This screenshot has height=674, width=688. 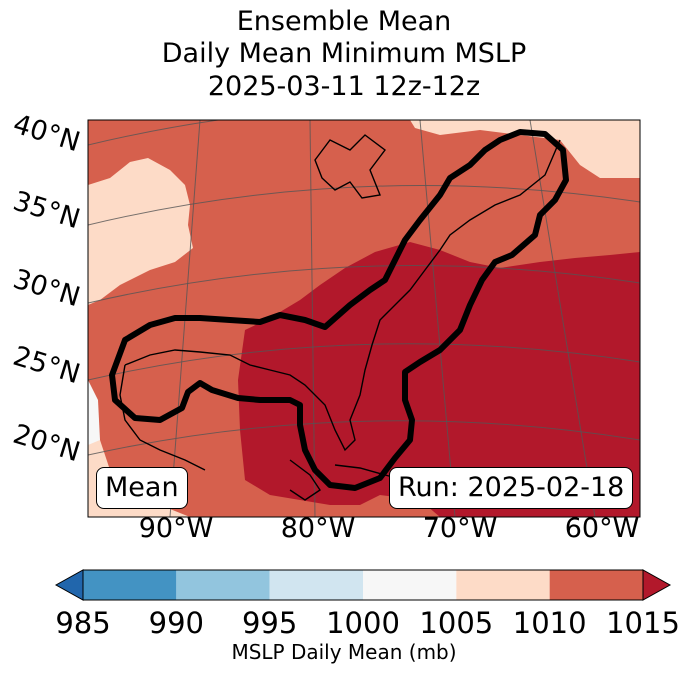 What do you see at coordinates (363, 623) in the screenshot?
I see `colorbar-tick-label: 1000` at bounding box center [363, 623].